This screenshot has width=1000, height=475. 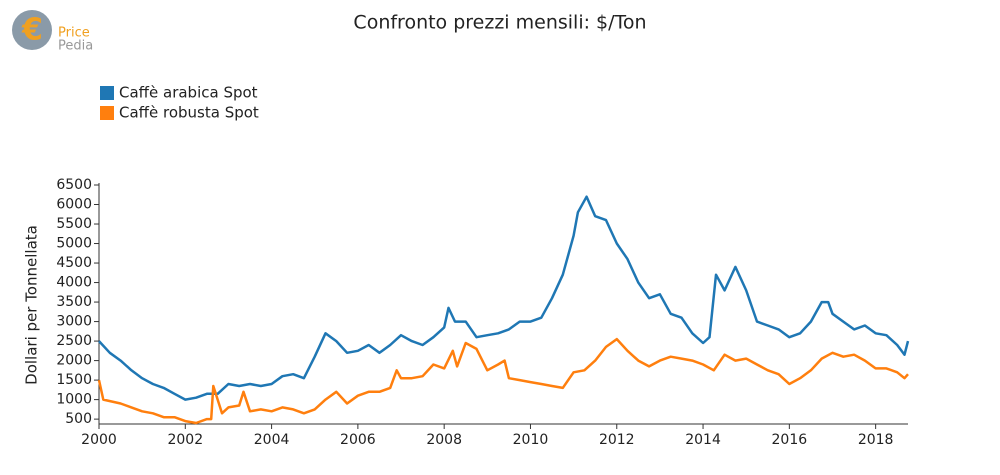 What do you see at coordinates (703, 440) in the screenshot?
I see `x-tick-label: 2014` at bounding box center [703, 440].